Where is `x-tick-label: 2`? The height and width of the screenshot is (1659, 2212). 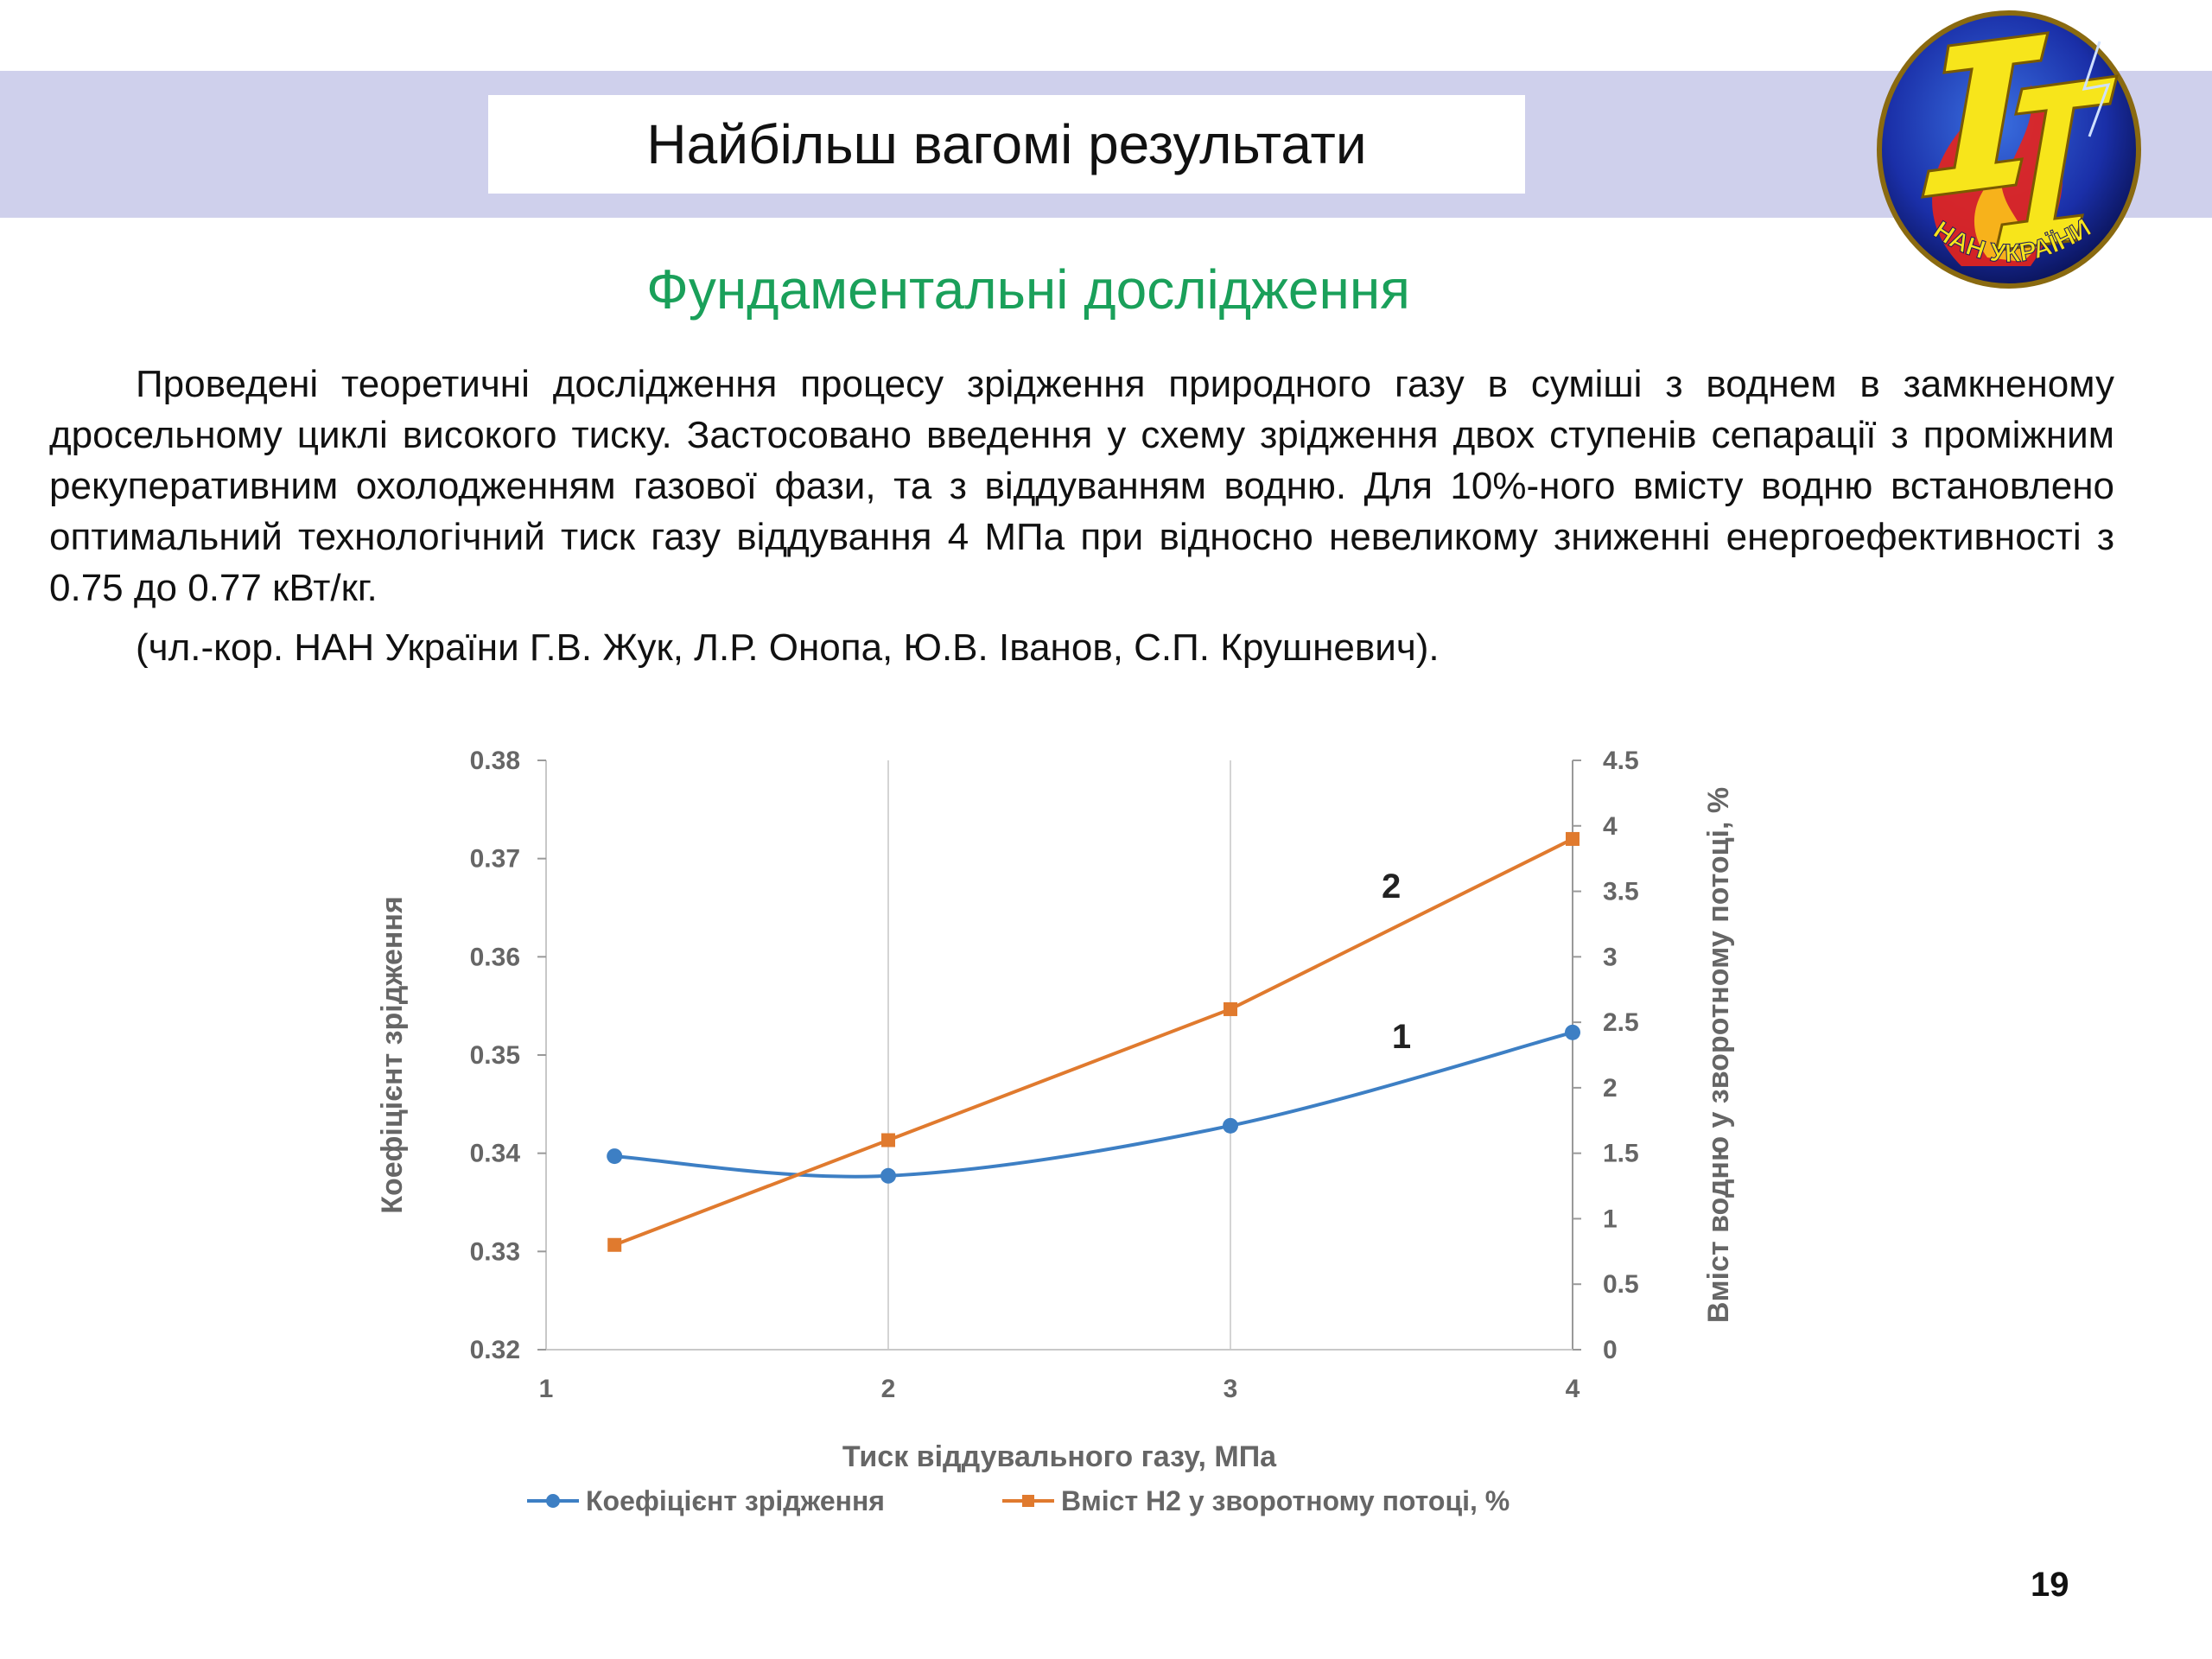 x-tick-label: 2 is located at coordinates (888, 1389).